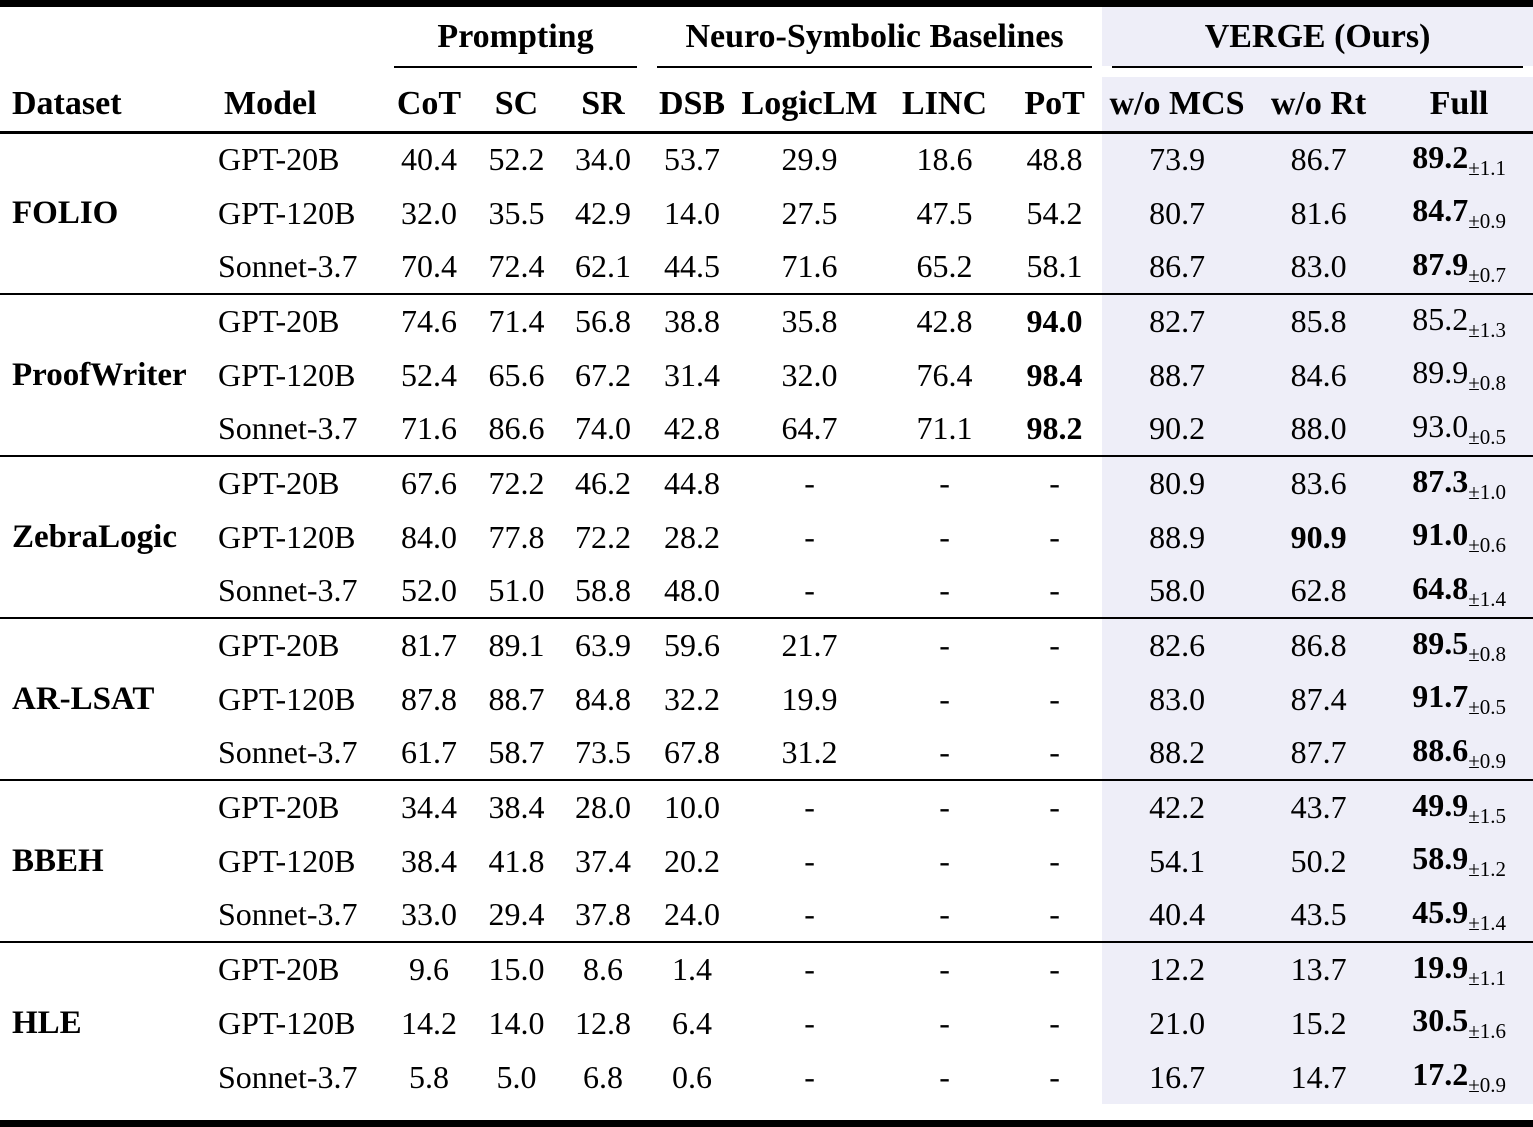 Image resolution: width=1533 pixels, height=1127 pixels. Describe the element at coordinates (1319, 915) in the screenshot. I see `metric-value: 43.5` at that location.